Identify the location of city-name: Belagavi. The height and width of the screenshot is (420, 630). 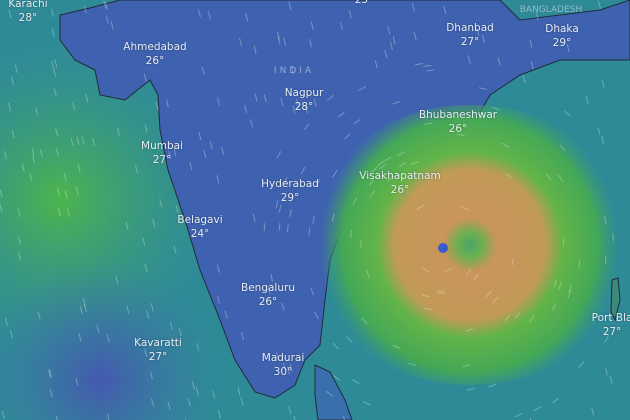
(200, 220).